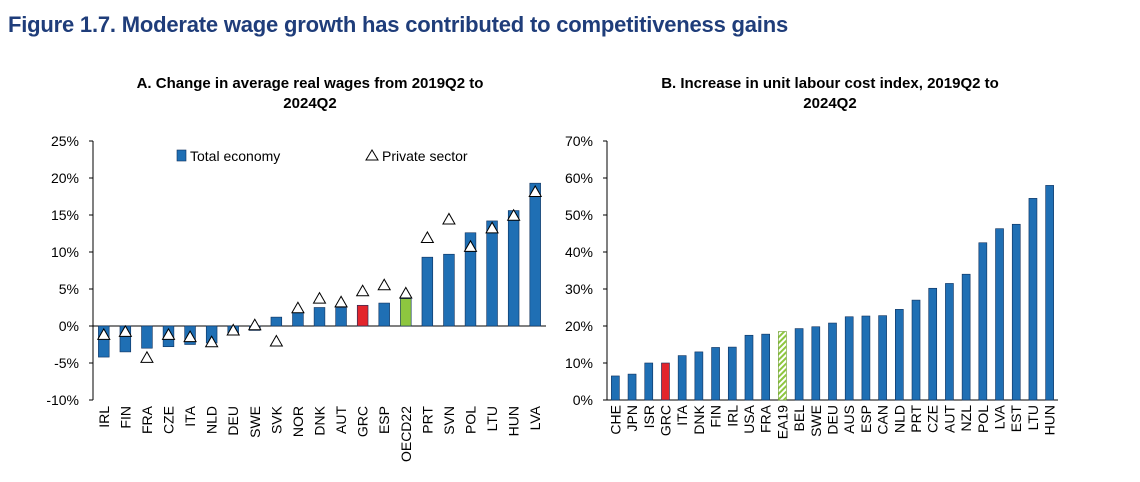 This screenshot has height=482, width=1140. What do you see at coordinates (319, 317) in the screenshot?
I see `panel-a-bar-dnk` at bounding box center [319, 317].